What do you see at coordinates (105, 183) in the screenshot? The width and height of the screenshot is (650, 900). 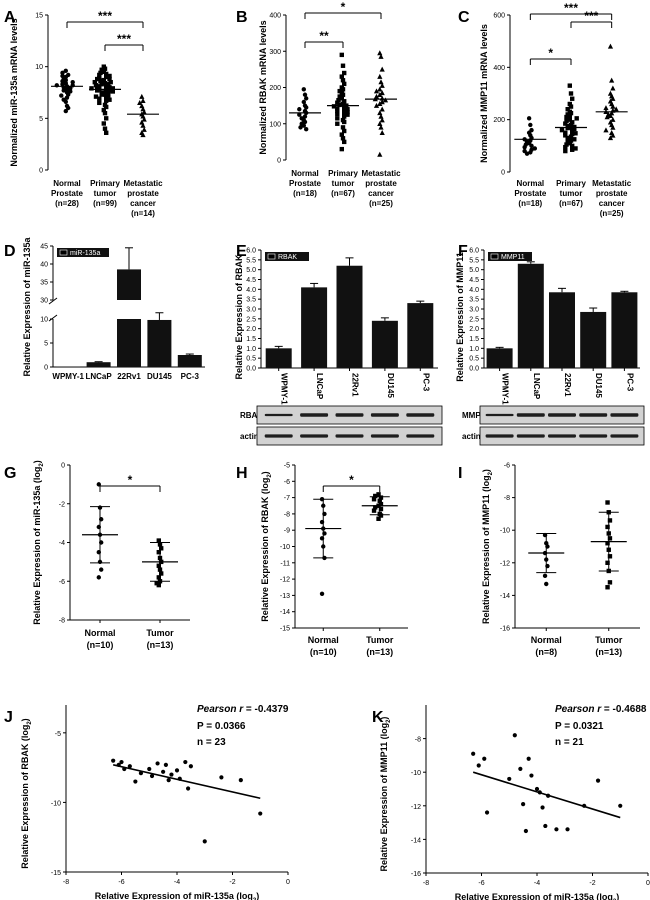 I see `x-tick-label-A: Primary` at bounding box center [105, 183].